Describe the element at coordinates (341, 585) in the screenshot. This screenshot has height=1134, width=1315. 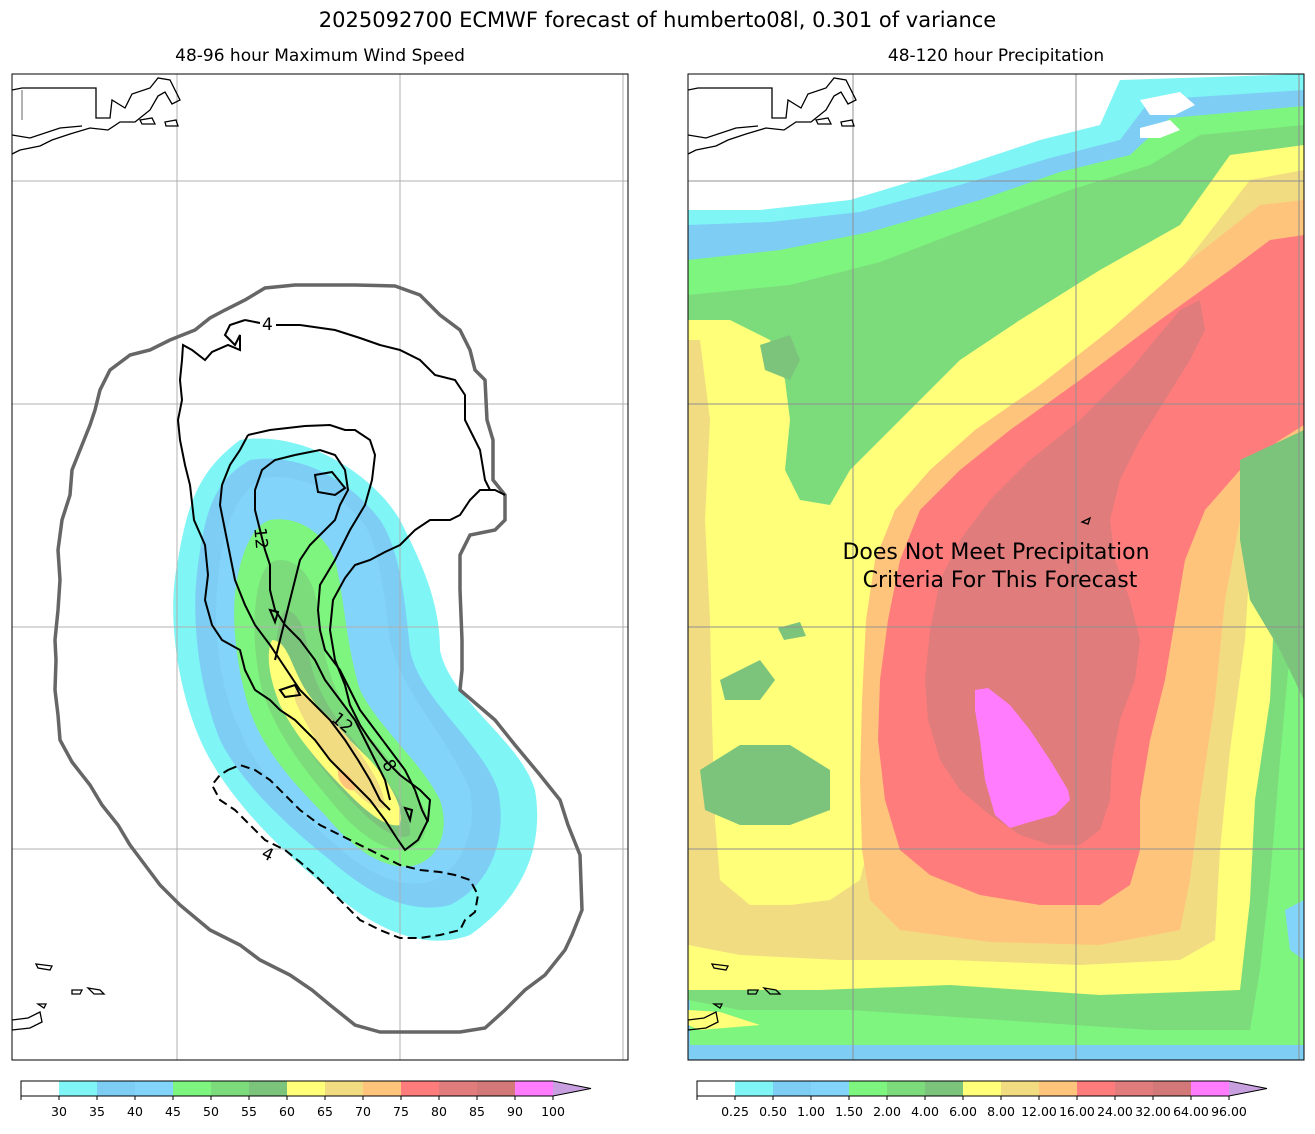
I see `wind-black-contours` at that location.